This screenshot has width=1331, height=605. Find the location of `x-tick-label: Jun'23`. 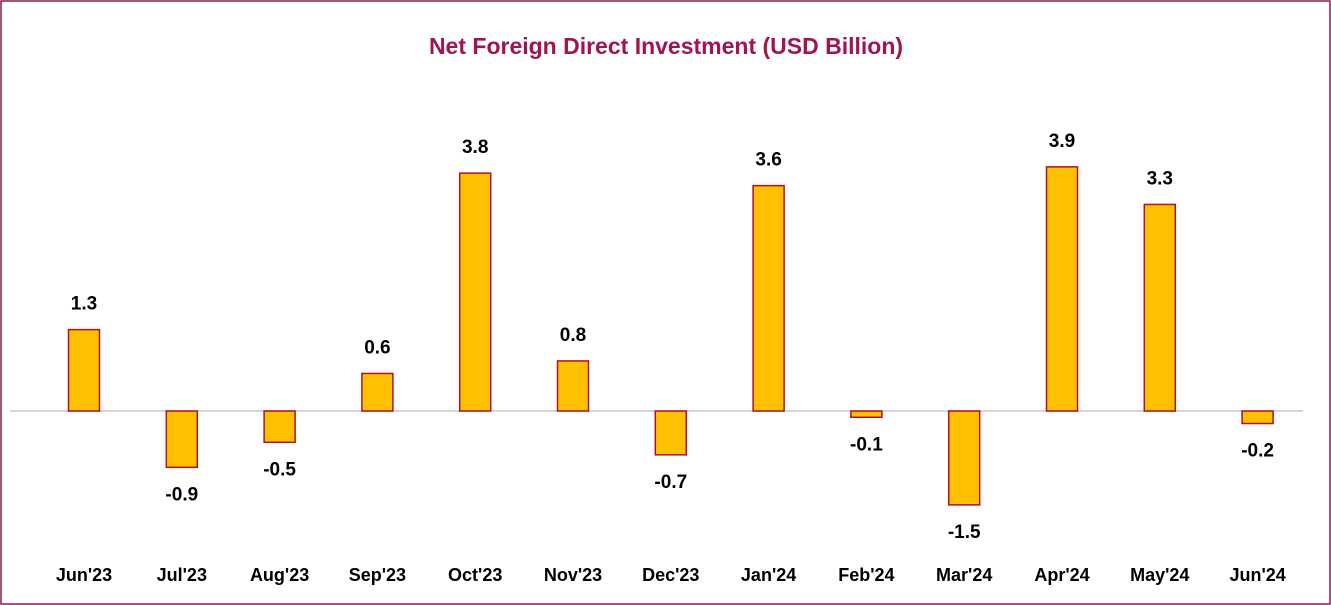

x-tick-label: Jun'23 is located at coordinates (84, 575).